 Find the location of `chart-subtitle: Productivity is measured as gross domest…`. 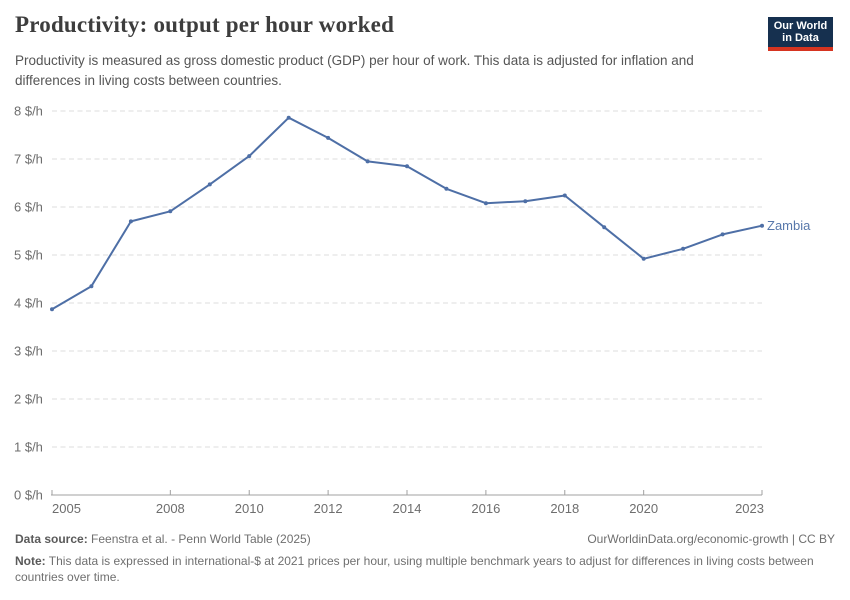

chart-subtitle: Productivity is measured as gross domest… is located at coordinates (354, 70).